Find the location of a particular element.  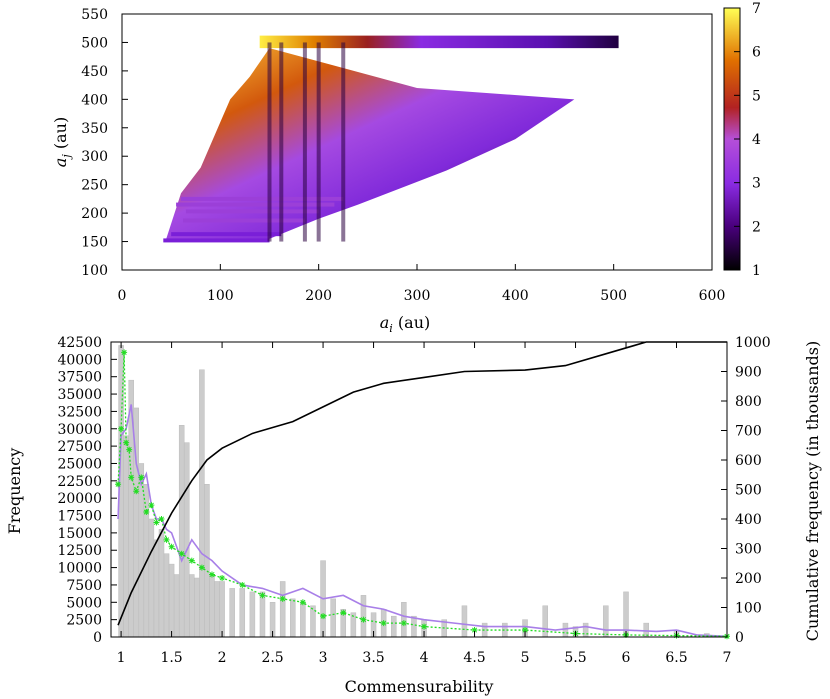

scatter-x-label: ai (au) is located at coordinates (405, 324).